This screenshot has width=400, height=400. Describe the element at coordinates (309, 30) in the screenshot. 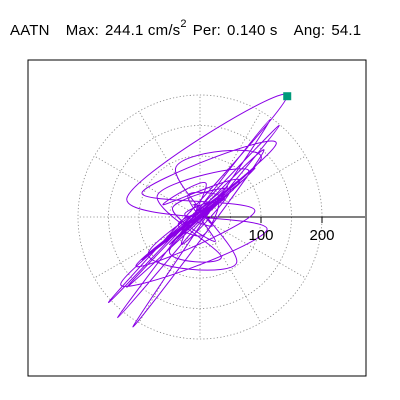

I see `angle-label: Ang:` at that location.